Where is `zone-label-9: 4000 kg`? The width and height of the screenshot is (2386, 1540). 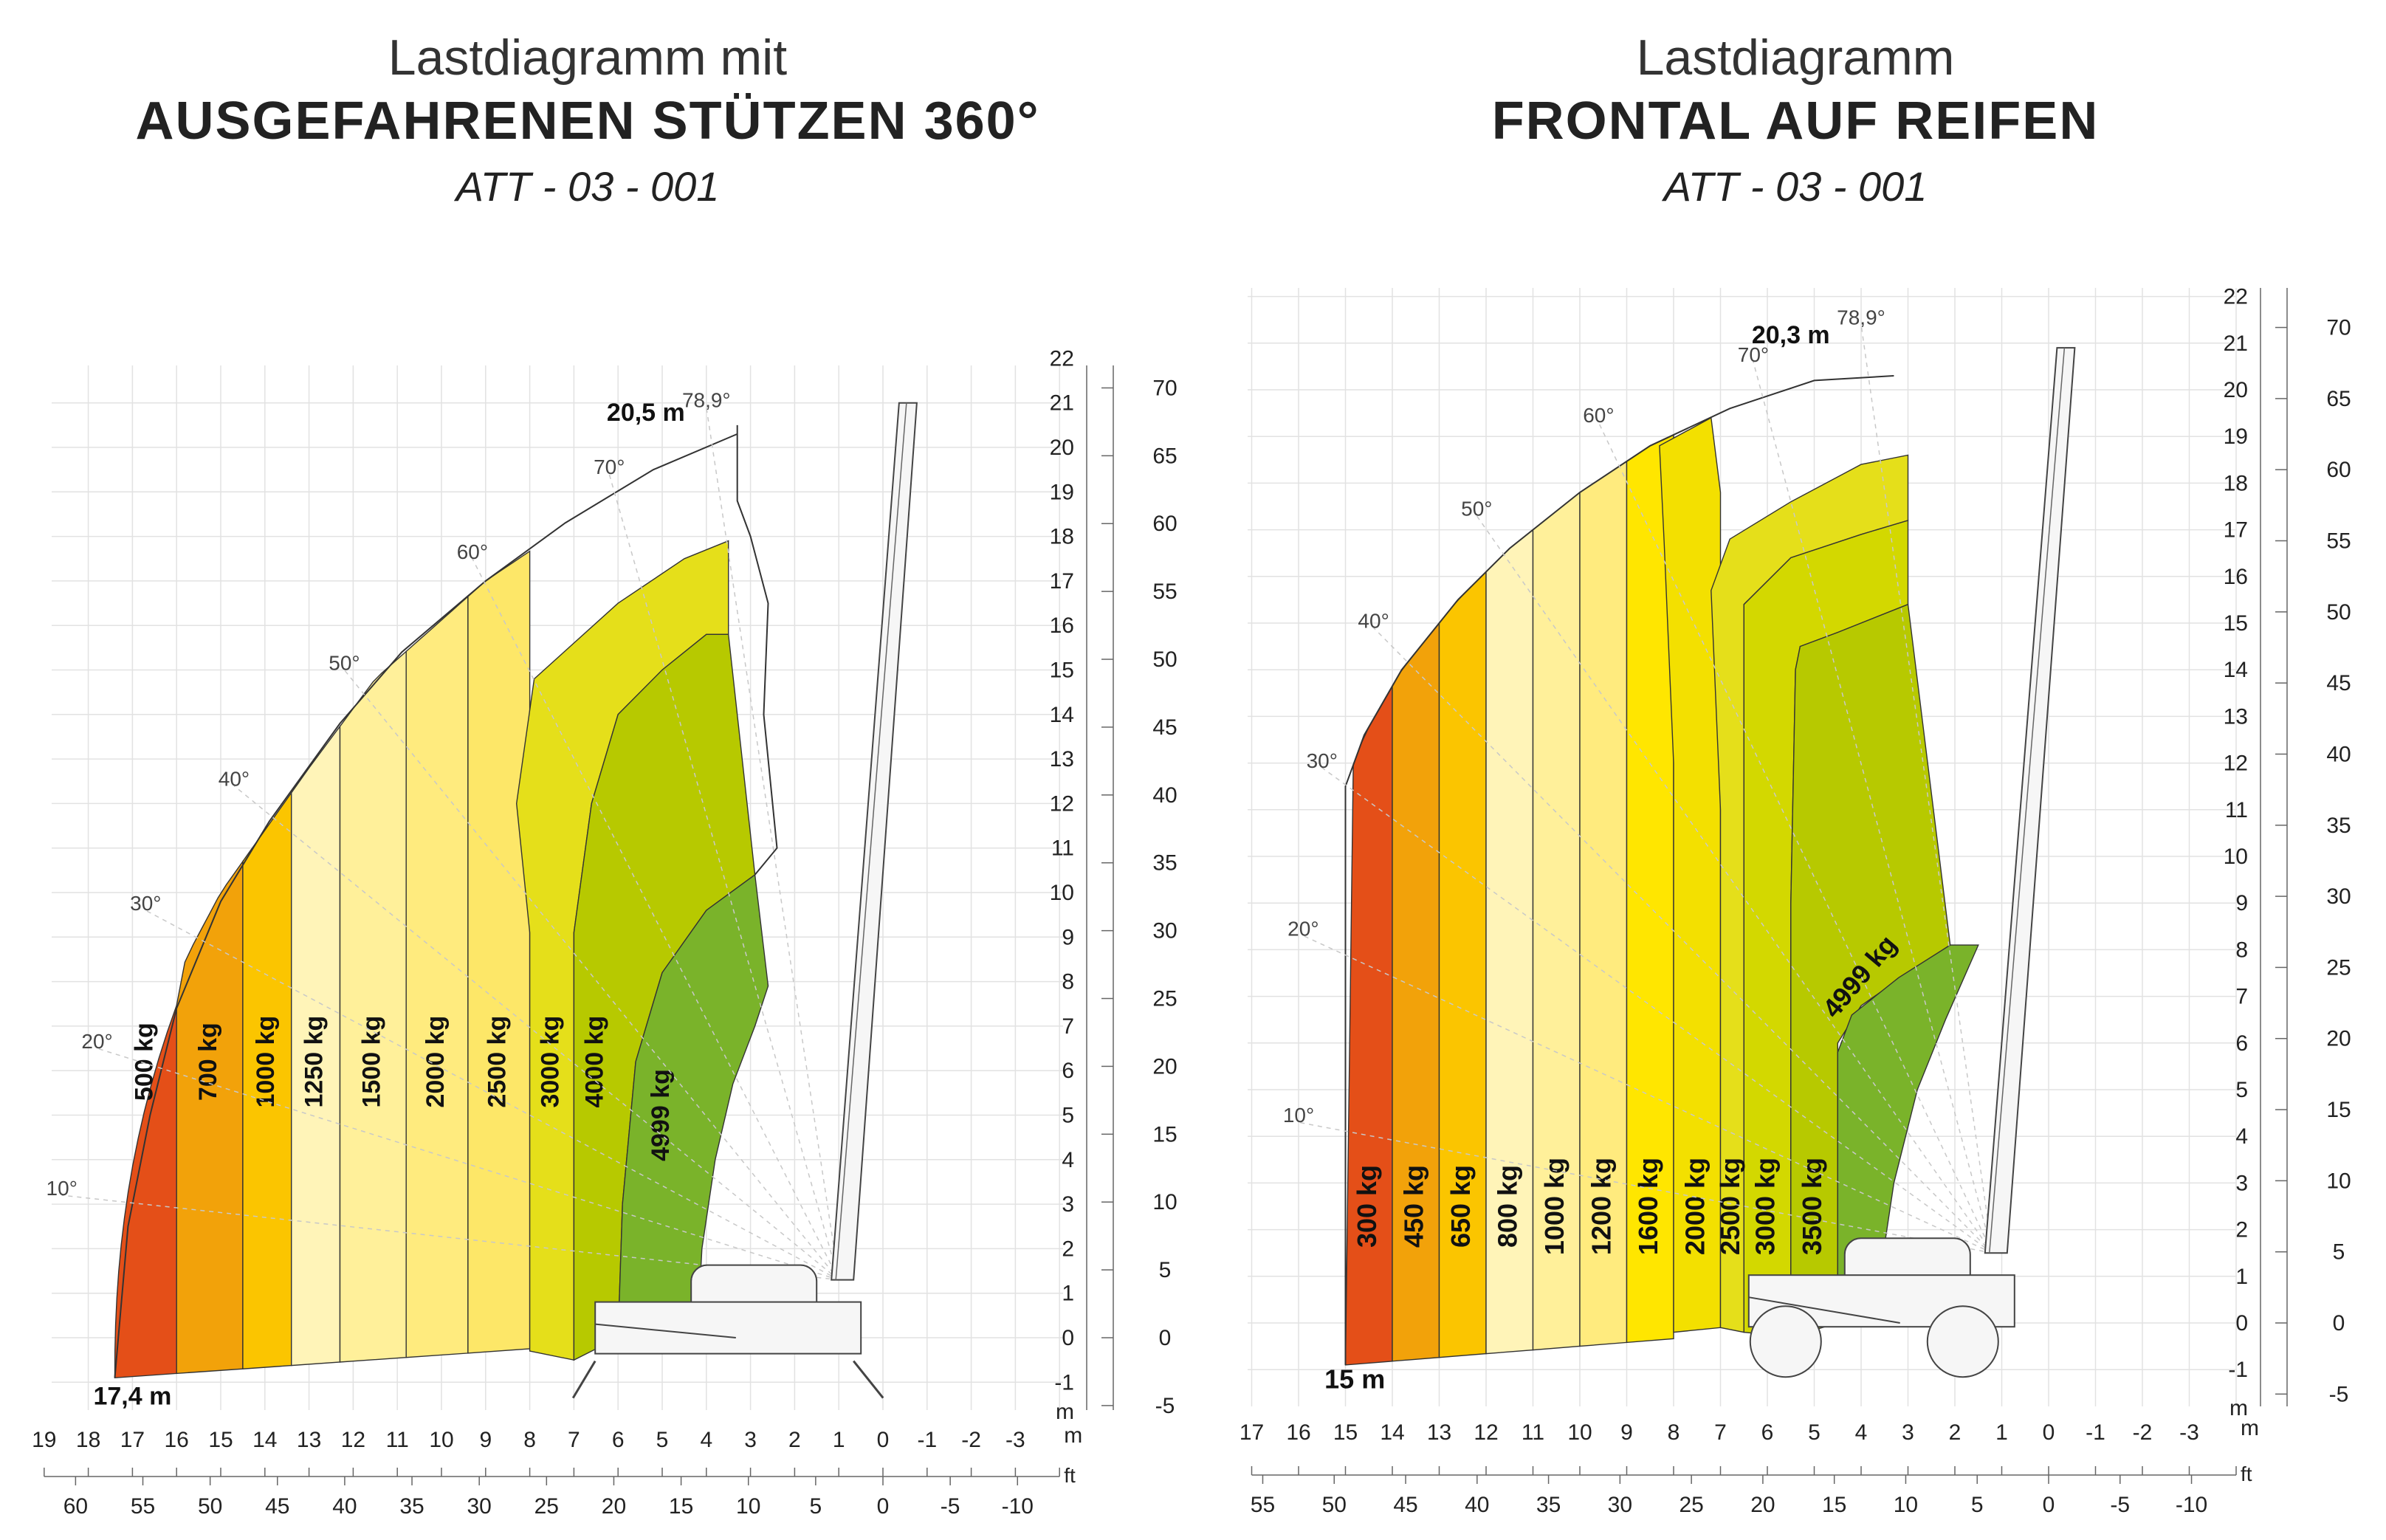
zone-label-9: 4000 kg is located at coordinates (594, 1062).